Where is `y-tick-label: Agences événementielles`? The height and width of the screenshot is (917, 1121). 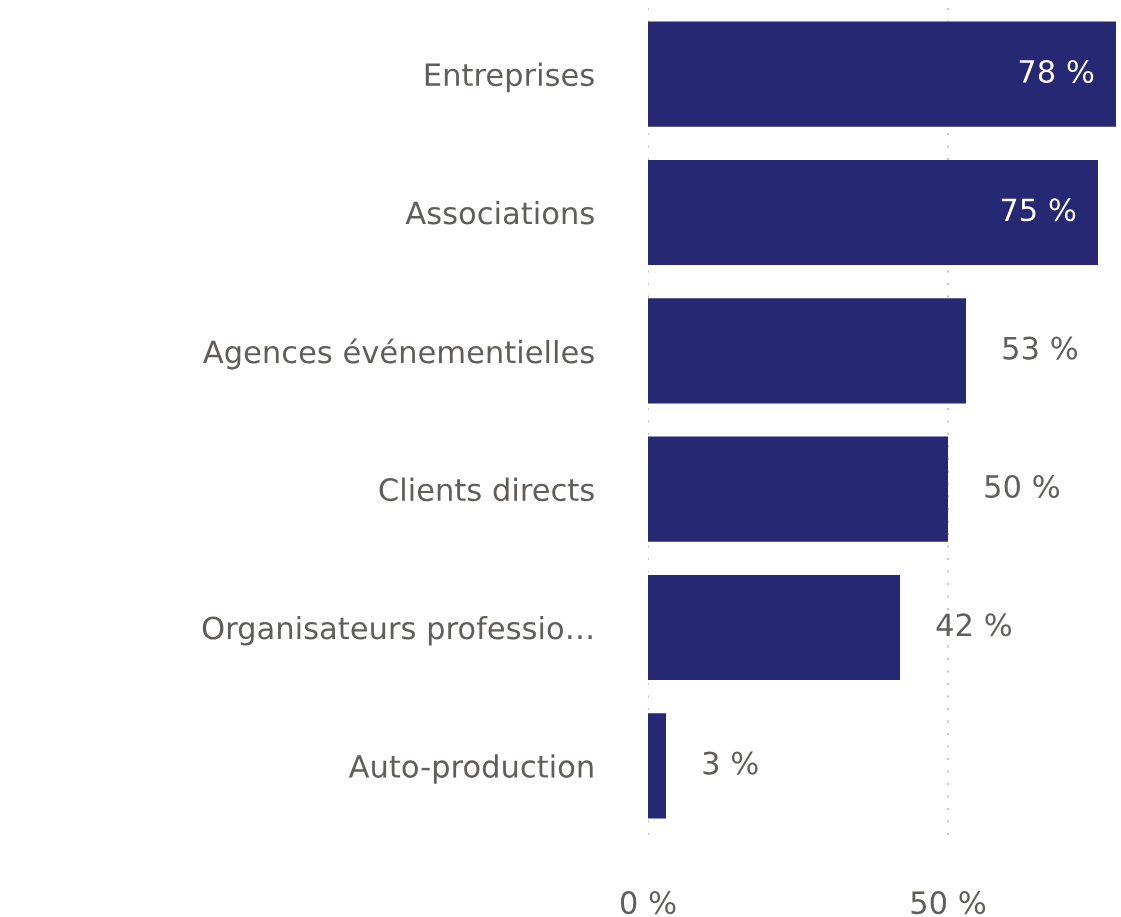 y-tick-label: Agences événementielles is located at coordinates (398, 354).